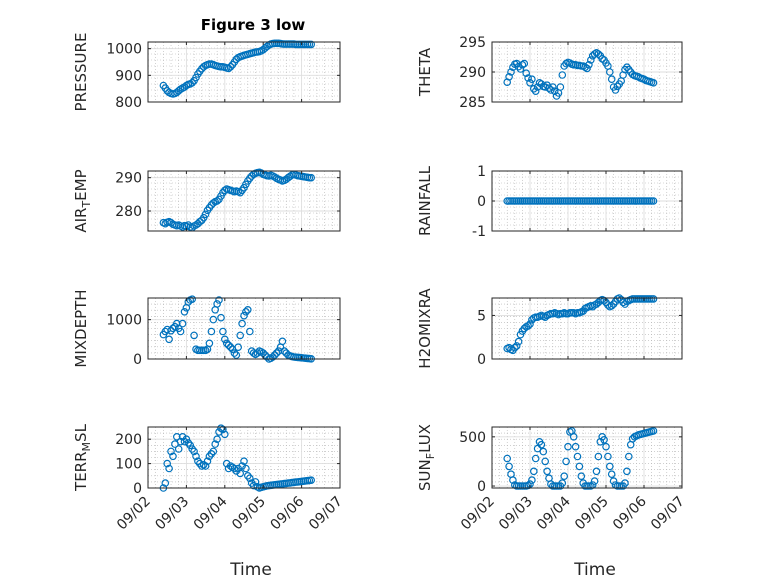 This screenshot has height=583, width=778. I want to click on data-series-pressure, so click(237, 68).